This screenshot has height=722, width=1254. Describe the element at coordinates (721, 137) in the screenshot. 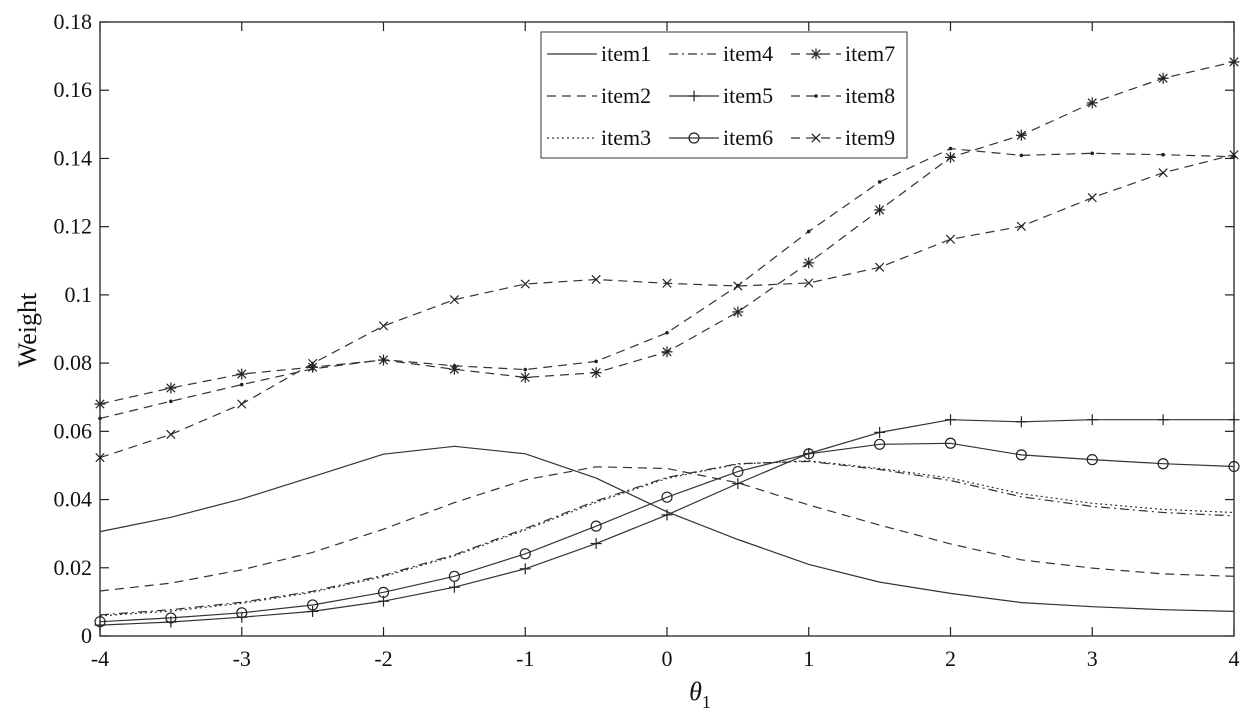

I see `legend-entry-item6: item6` at that location.